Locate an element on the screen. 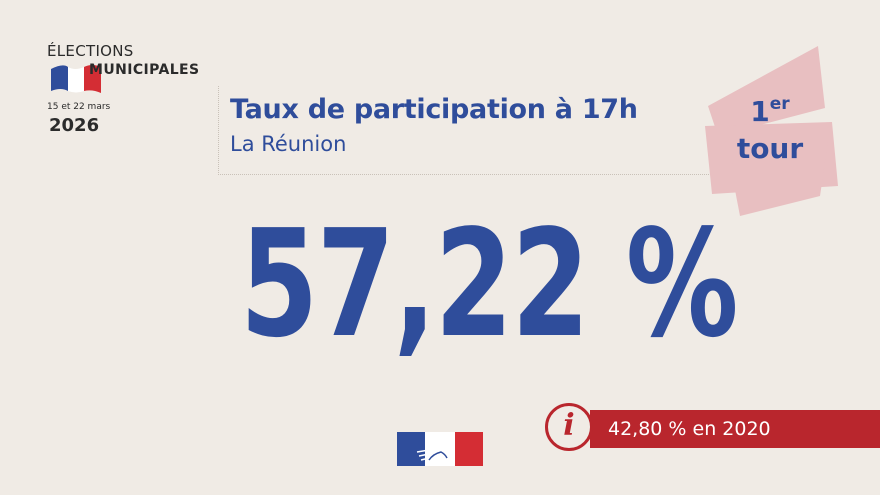 The height and width of the screenshot is (495, 880). french-flag-icon is located at coordinates (76, 79).